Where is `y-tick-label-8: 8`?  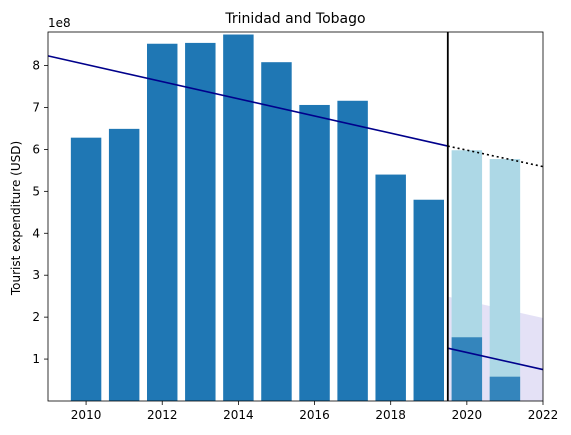
y-tick-label-8: 8 is located at coordinates (36, 66).